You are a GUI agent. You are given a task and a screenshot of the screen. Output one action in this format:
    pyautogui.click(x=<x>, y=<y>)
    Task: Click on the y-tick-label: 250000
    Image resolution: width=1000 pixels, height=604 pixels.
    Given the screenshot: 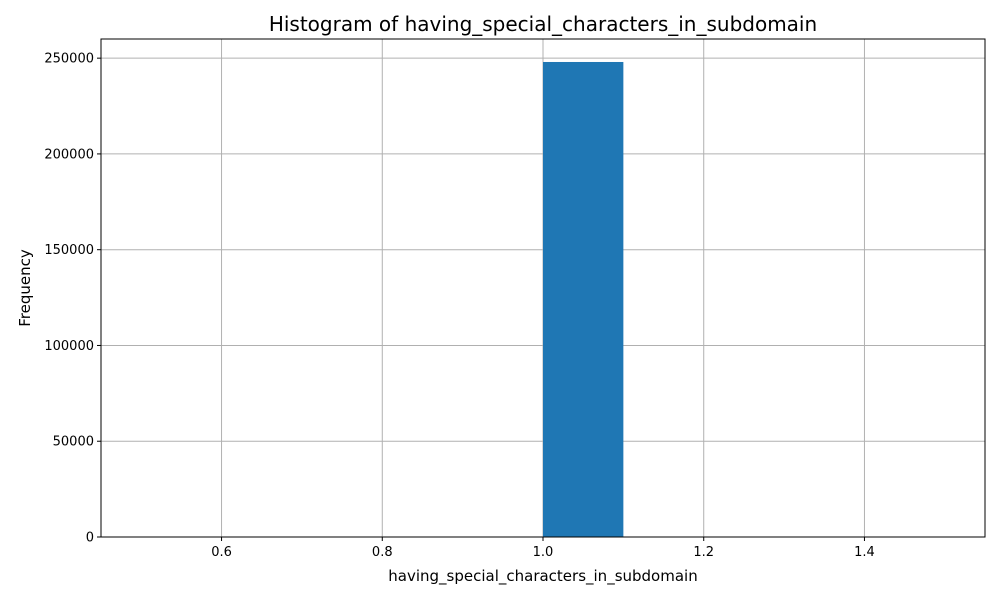 What is the action you would take?
    pyautogui.click(x=69, y=59)
    